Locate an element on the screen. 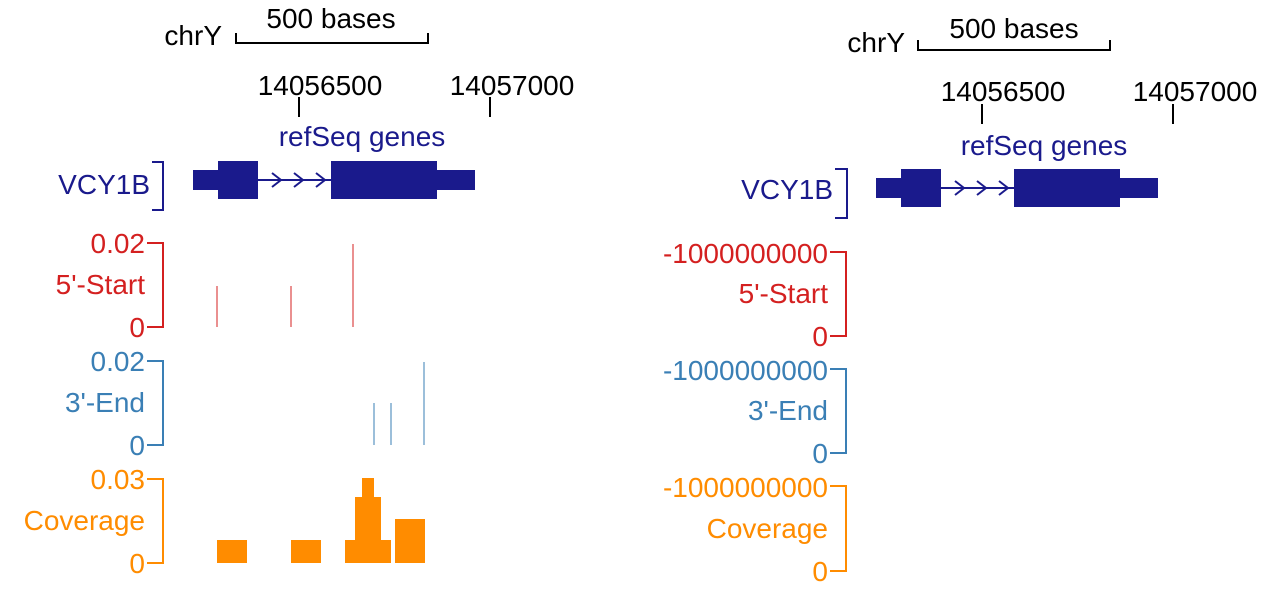 This screenshot has height=594, width=1270. track-max-label: 0.03 is located at coordinates (118, 479).